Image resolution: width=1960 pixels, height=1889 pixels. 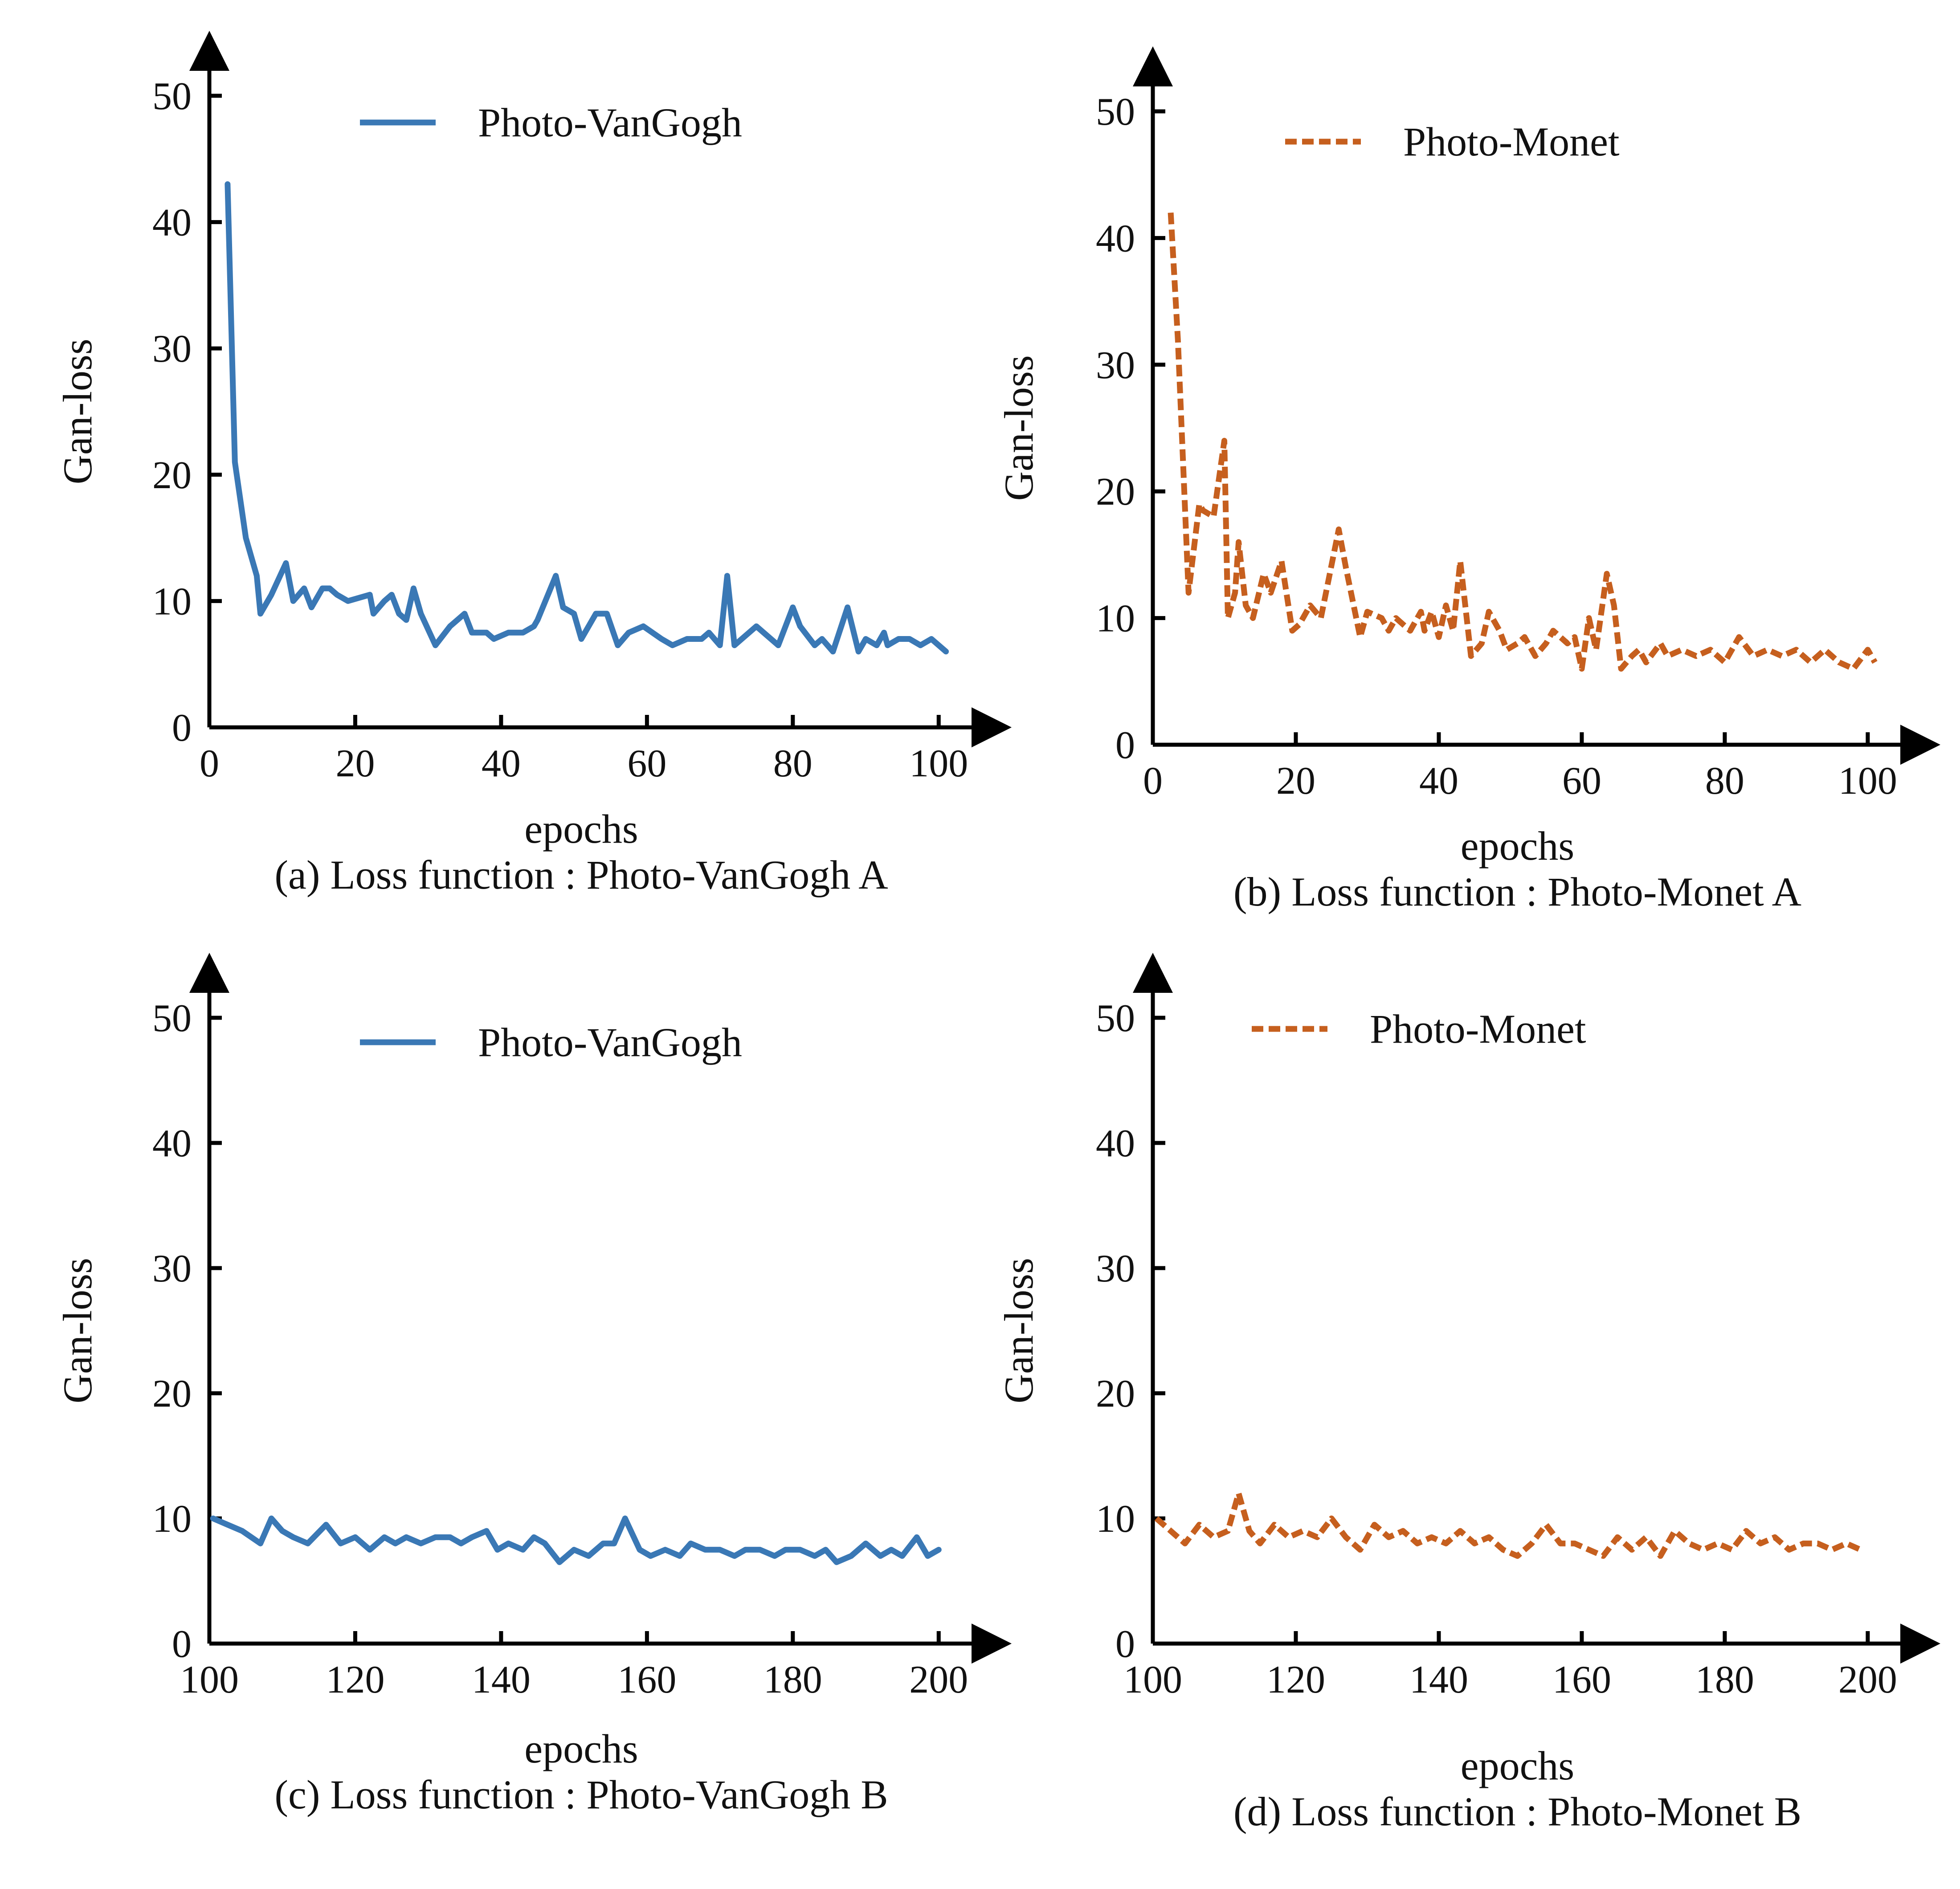 What do you see at coordinates (1517, 891) in the screenshot?
I see `panel-caption: (b) Loss function : Photo-Monet A` at bounding box center [1517, 891].